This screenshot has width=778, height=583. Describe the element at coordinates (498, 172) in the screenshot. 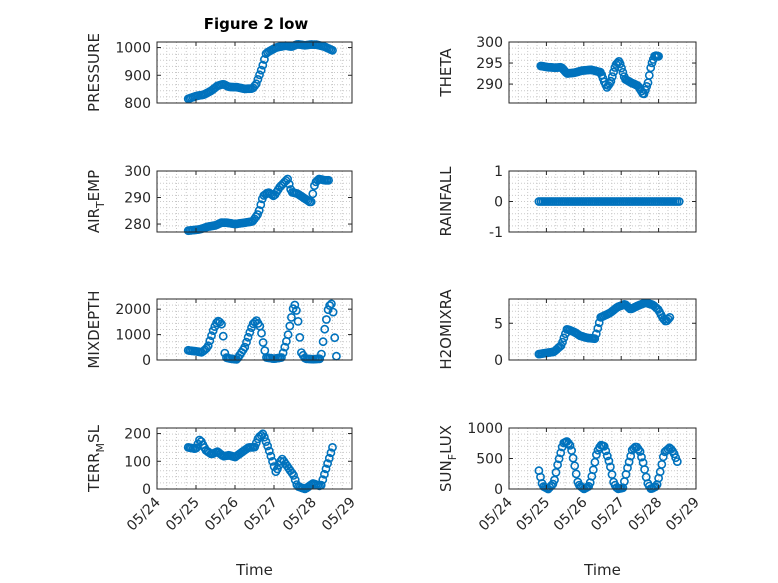

I see `y-tick-label: 1` at that location.